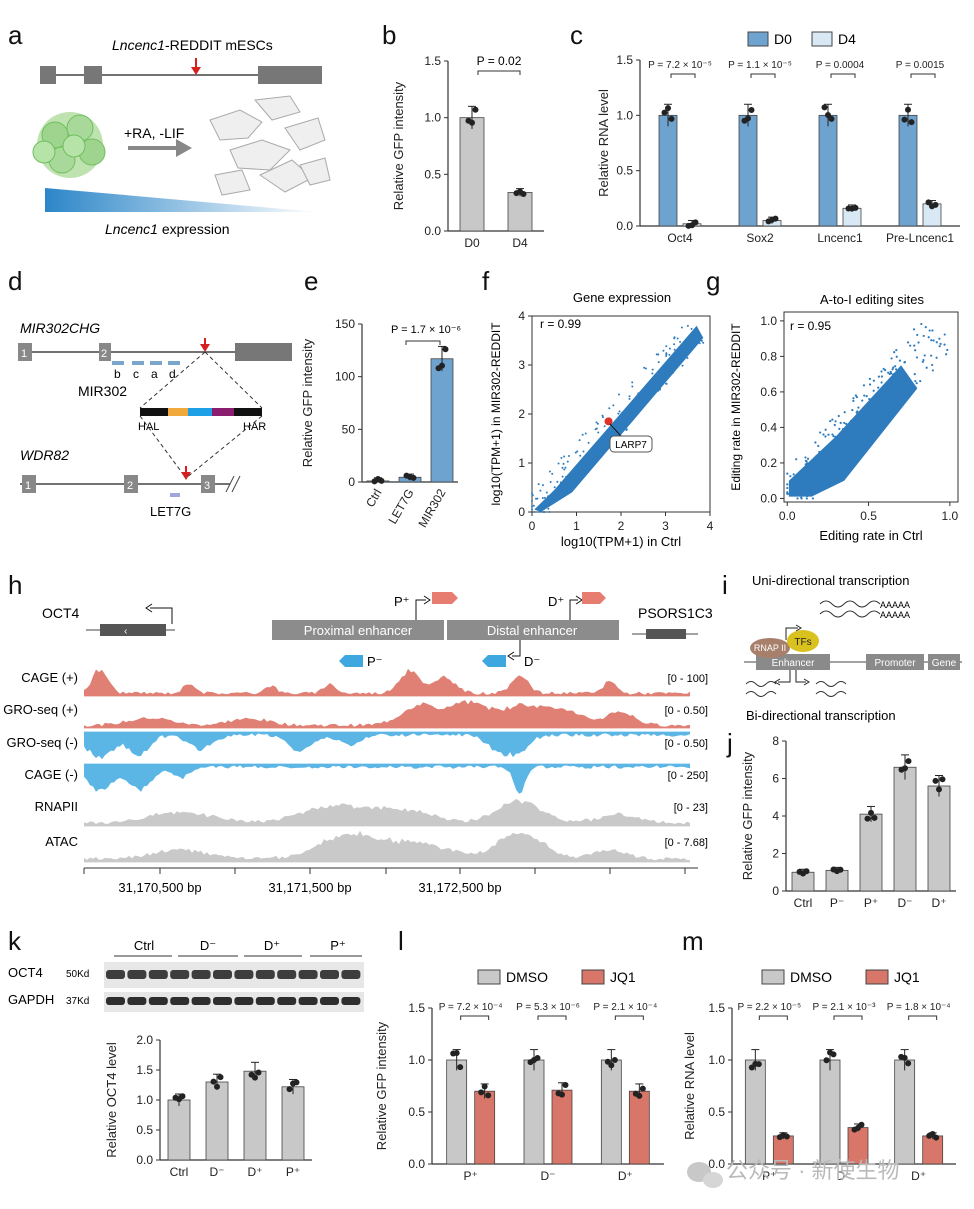 This screenshot has width=974, height=1209. Describe the element at coordinates (562, 1127) in the screenshot. I see `bar-D⁻-JQ1` at that location.